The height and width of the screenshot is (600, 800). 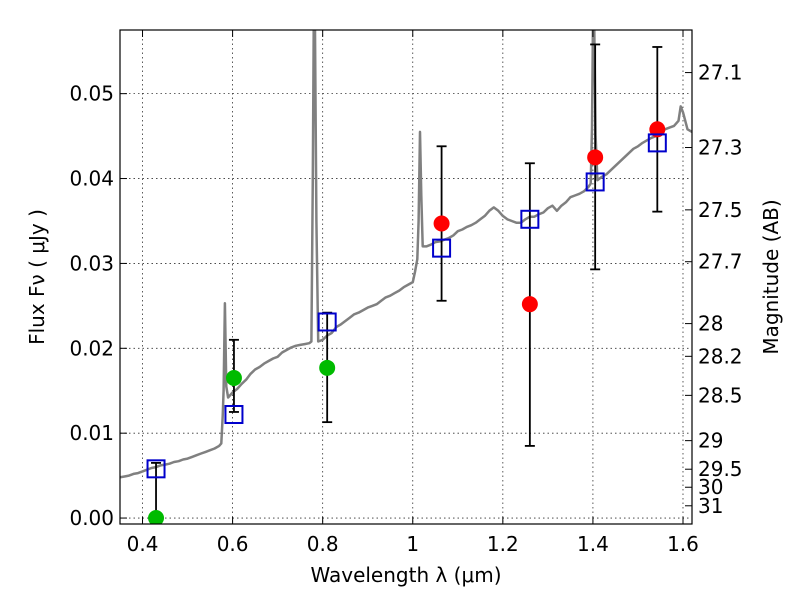 I want to click on right-tick-label: 28.2, so click(x=720, y=356).